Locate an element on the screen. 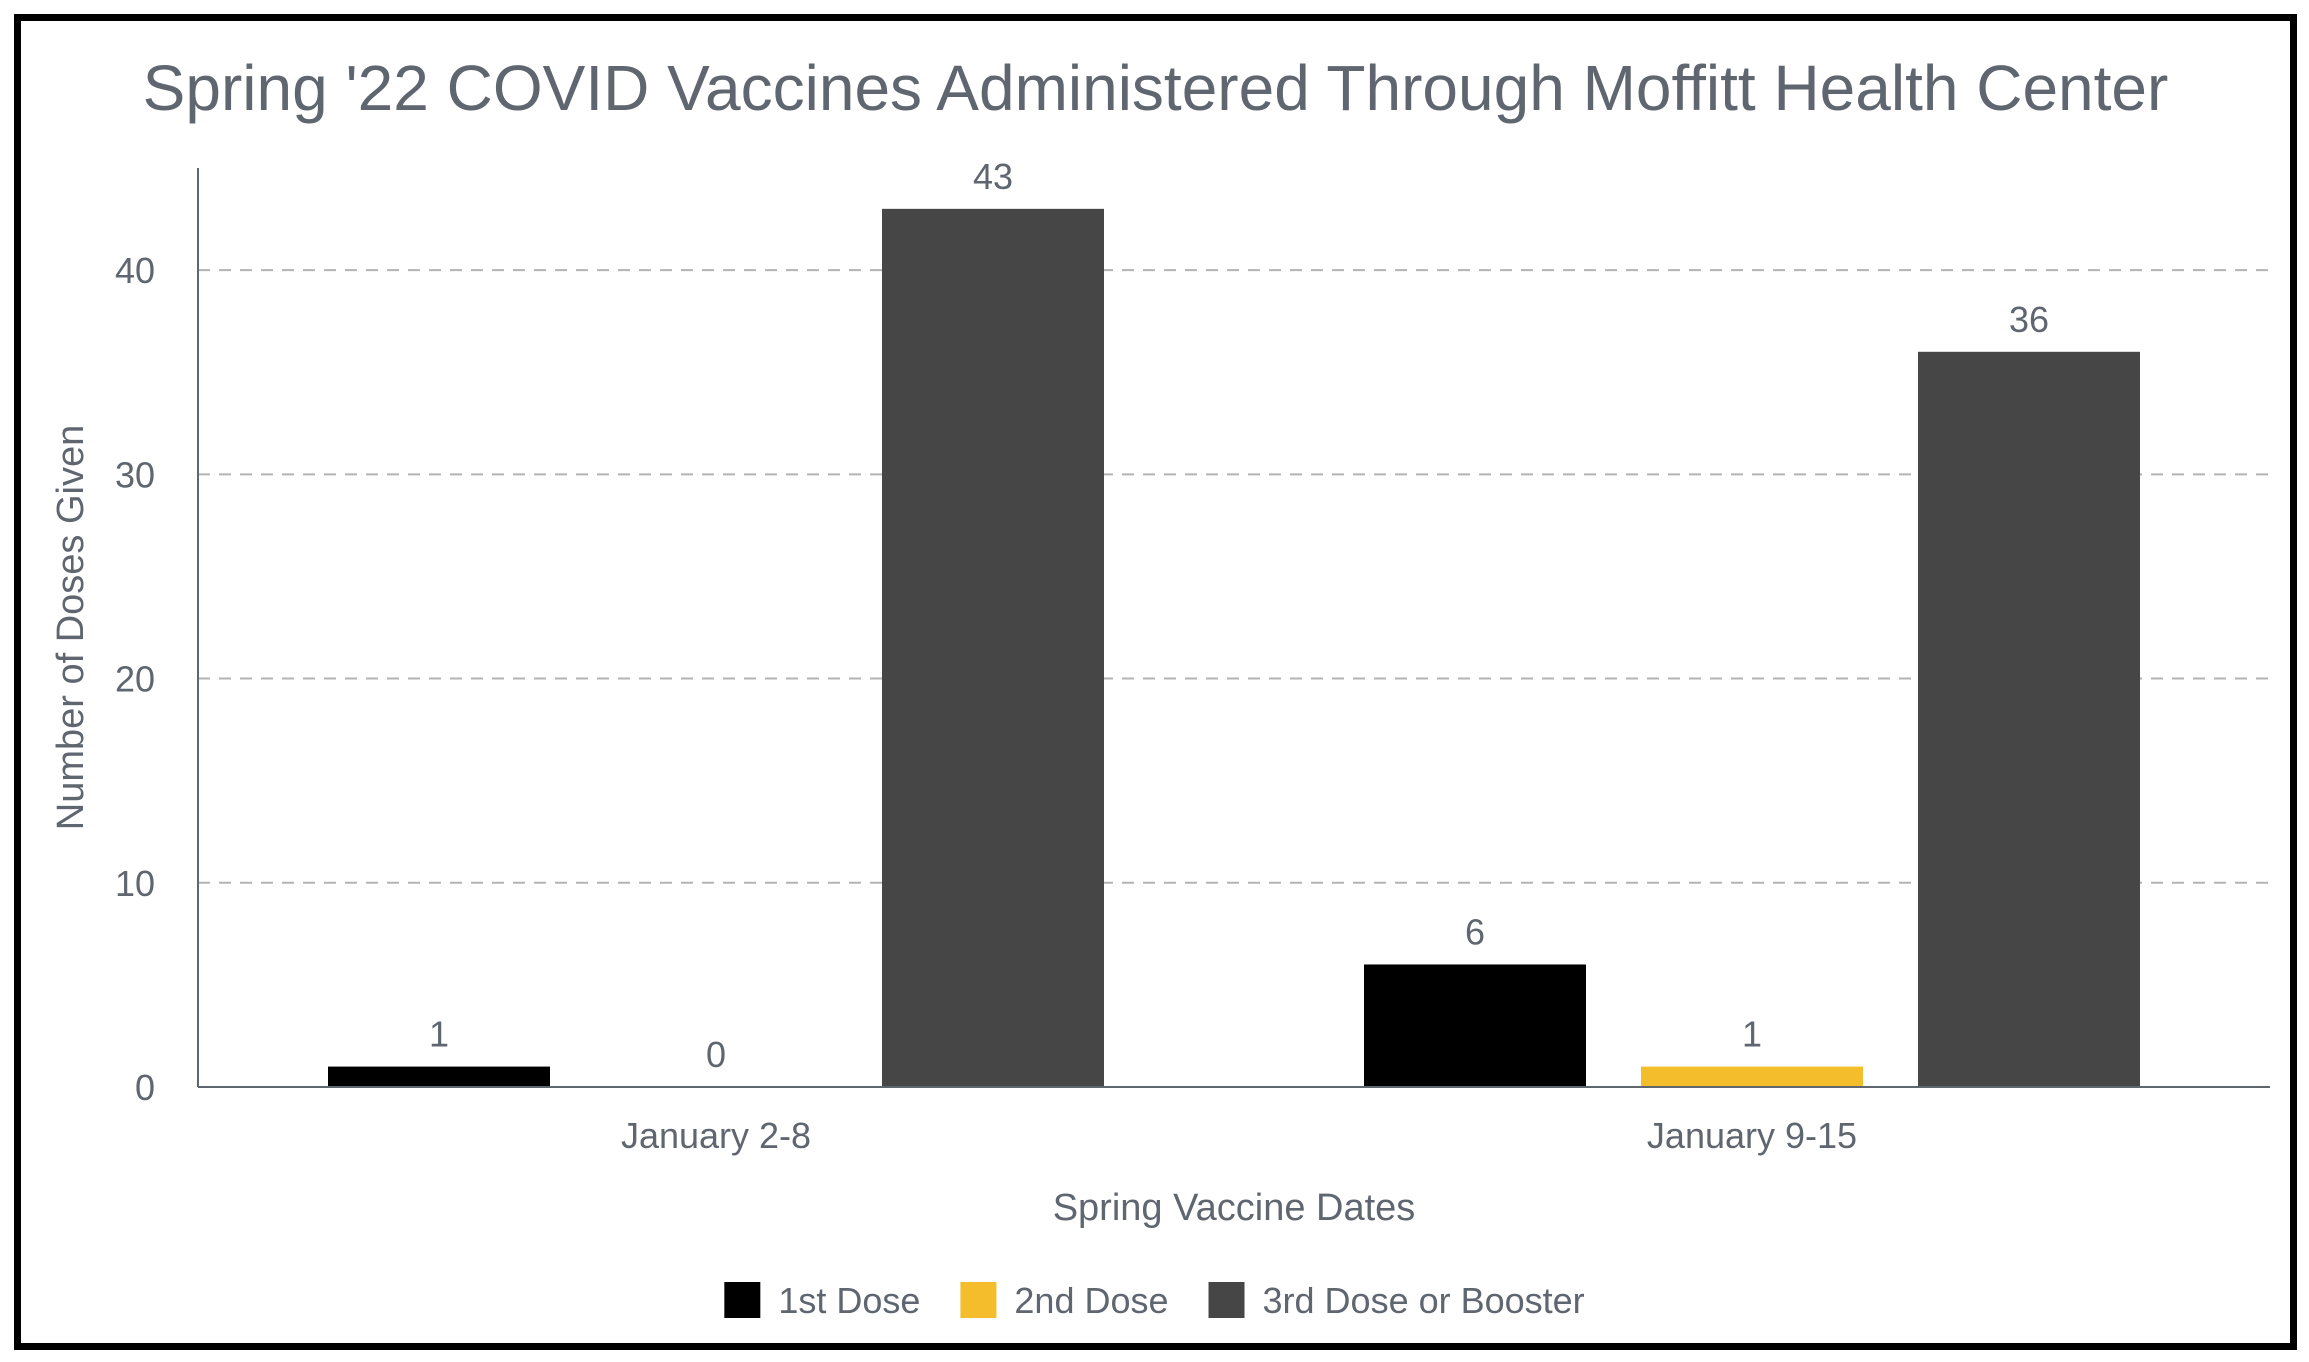 This screenshot has height=1362, width=2309. y-axis-ticks: 0 10 20 30 40 is located at coordinates (135, 679).